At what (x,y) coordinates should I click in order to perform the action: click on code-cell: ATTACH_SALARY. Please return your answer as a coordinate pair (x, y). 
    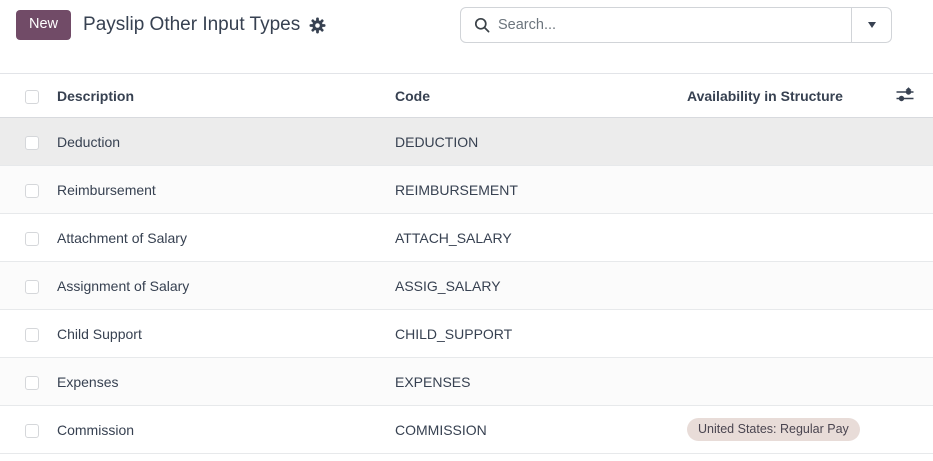
    Looking at the image, I should click on (453, 237).